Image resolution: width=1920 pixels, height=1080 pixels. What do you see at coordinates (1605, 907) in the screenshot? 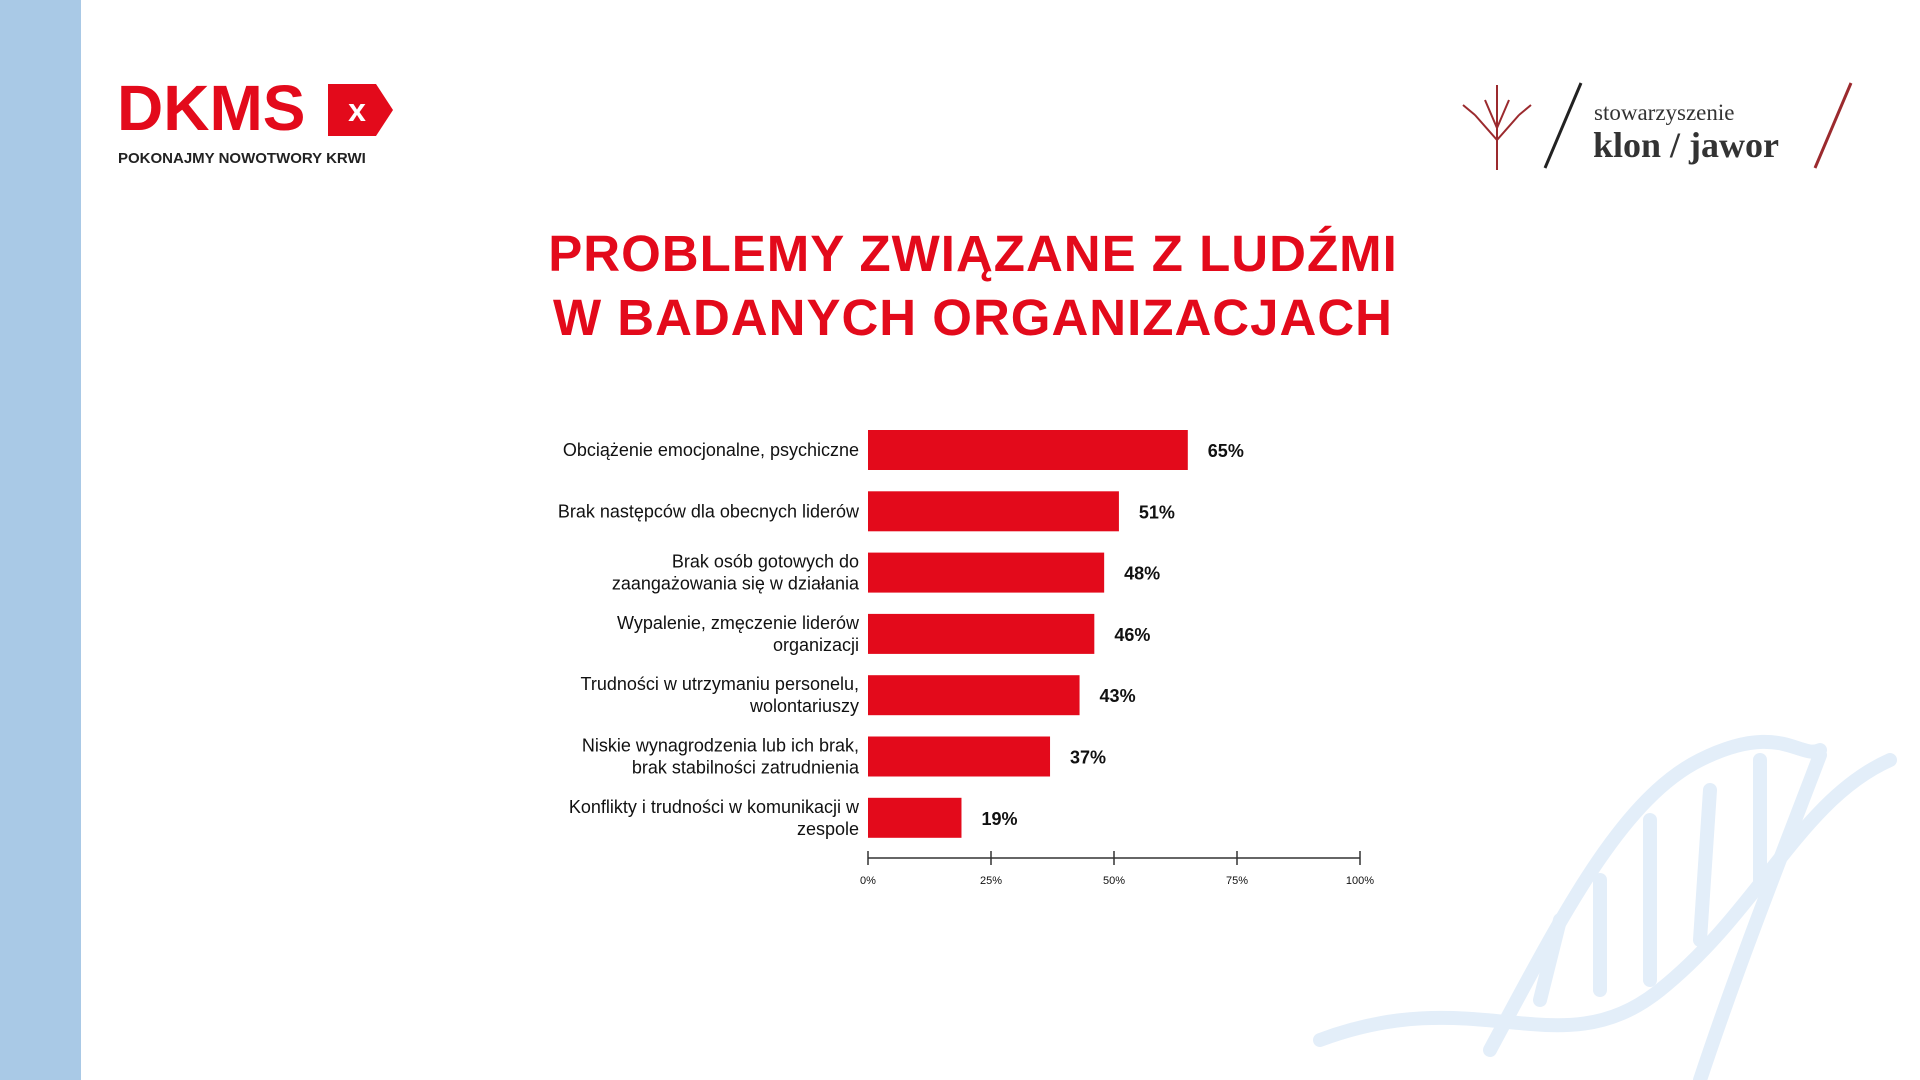
I see `dna-decoration` at bounding box center [1605, 907].